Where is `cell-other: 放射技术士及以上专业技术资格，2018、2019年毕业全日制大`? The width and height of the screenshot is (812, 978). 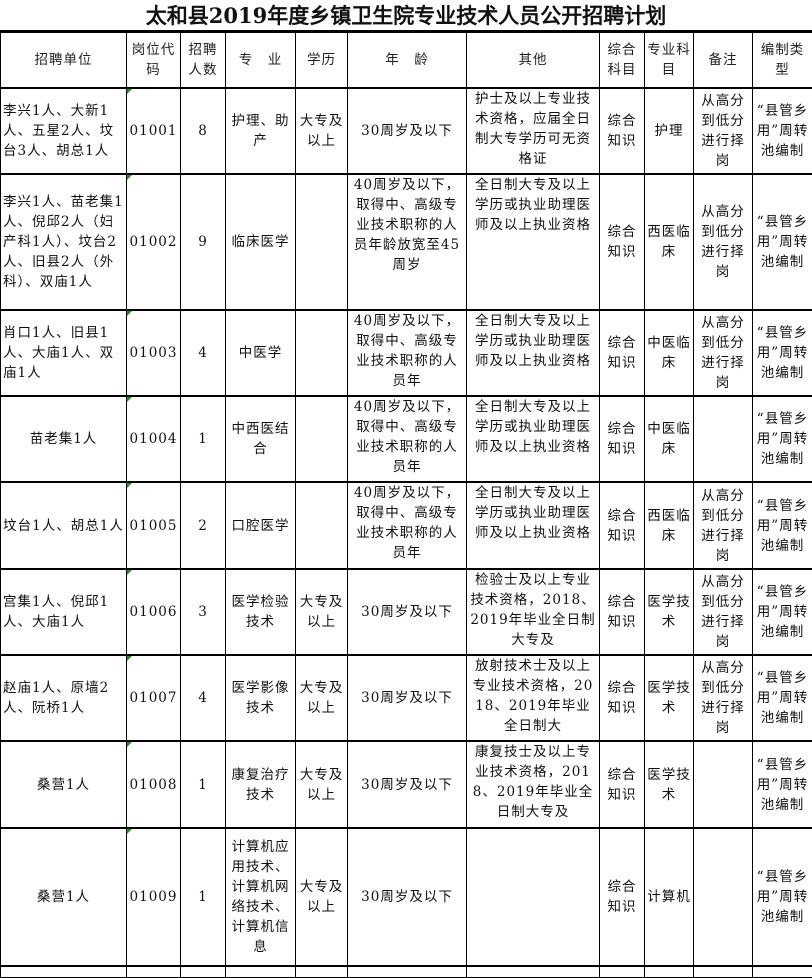
cell-other: 放射技术士及以上专业技术资格，2018、2019年毕业全日制大 is located at coordinates (533, 698).